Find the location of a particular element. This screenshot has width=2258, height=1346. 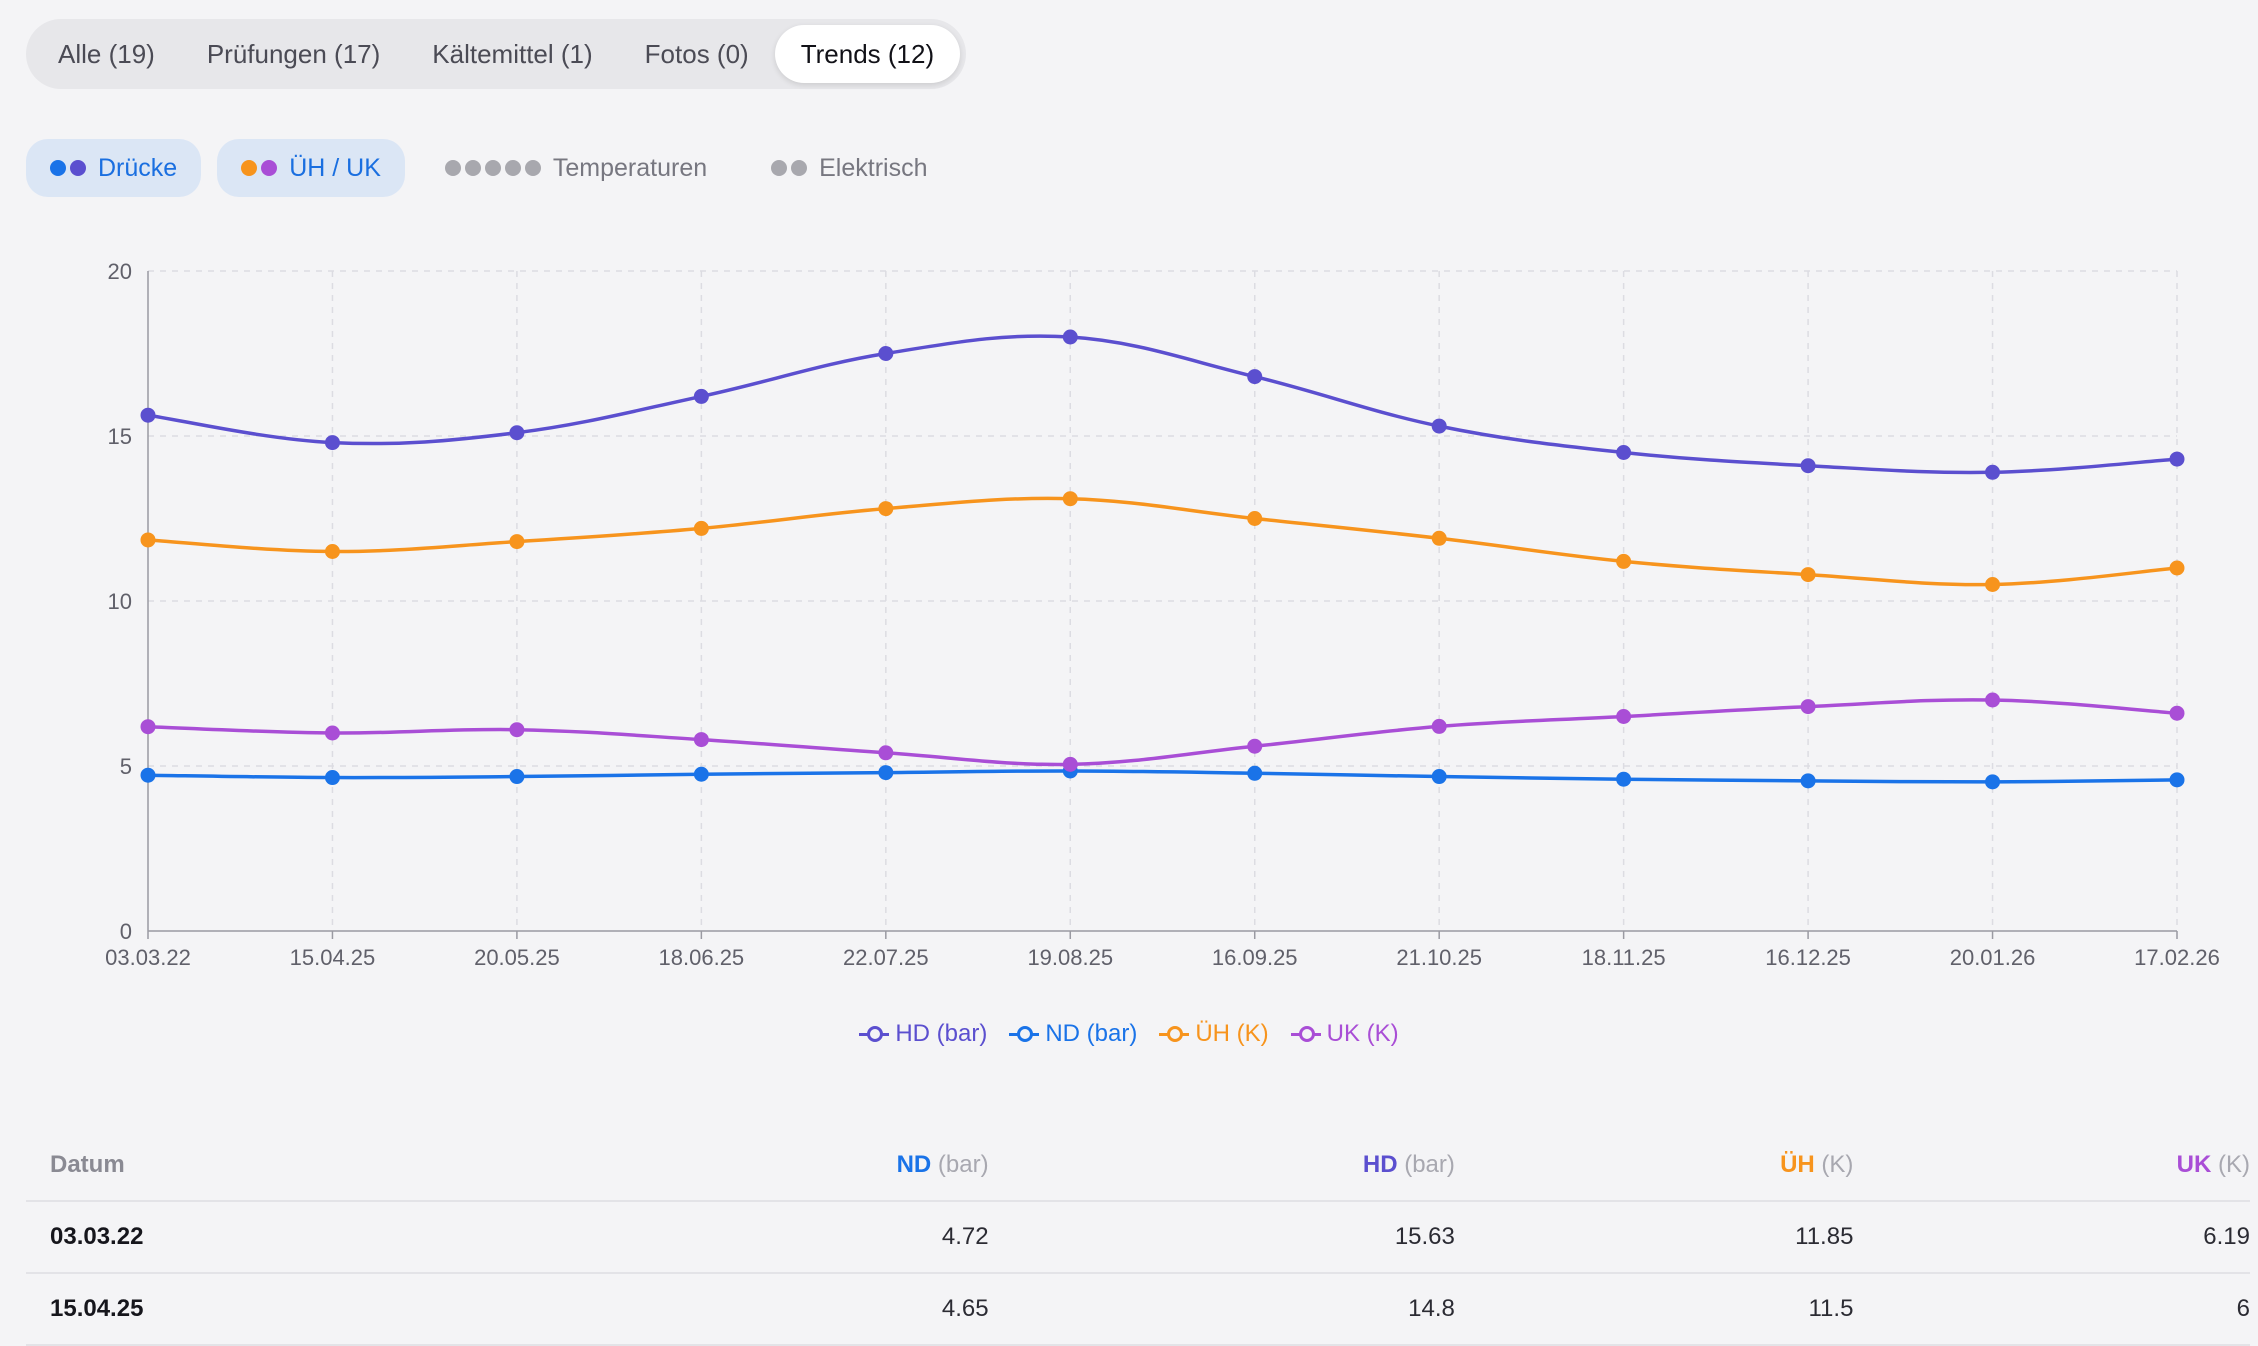

chart-legend: HD (bar) ND (bar) ÜH (K) UK (K) is located at coordinates (1129, 1034).